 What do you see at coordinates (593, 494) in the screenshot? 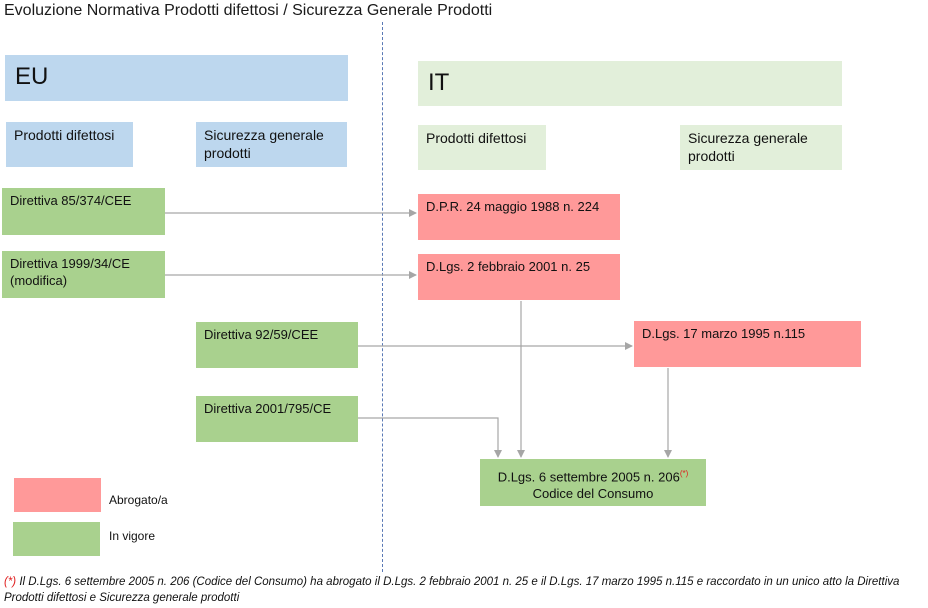
I see `node-codice-line2: Codice del Consumo` at bounding box center [593, 494].